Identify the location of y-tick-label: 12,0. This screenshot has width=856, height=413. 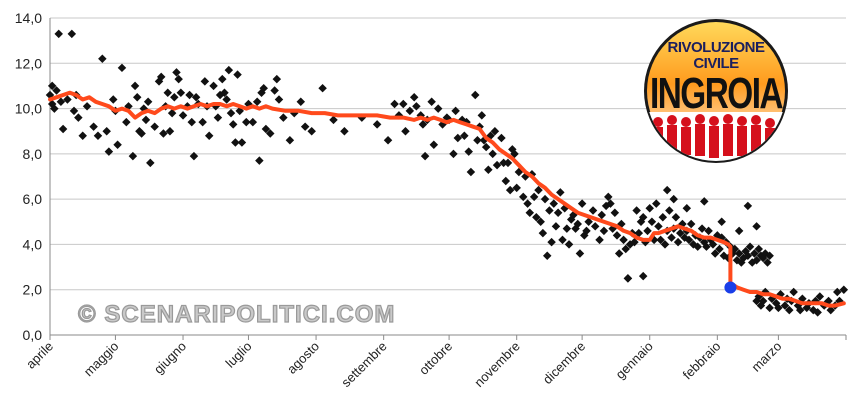
(28, 63).